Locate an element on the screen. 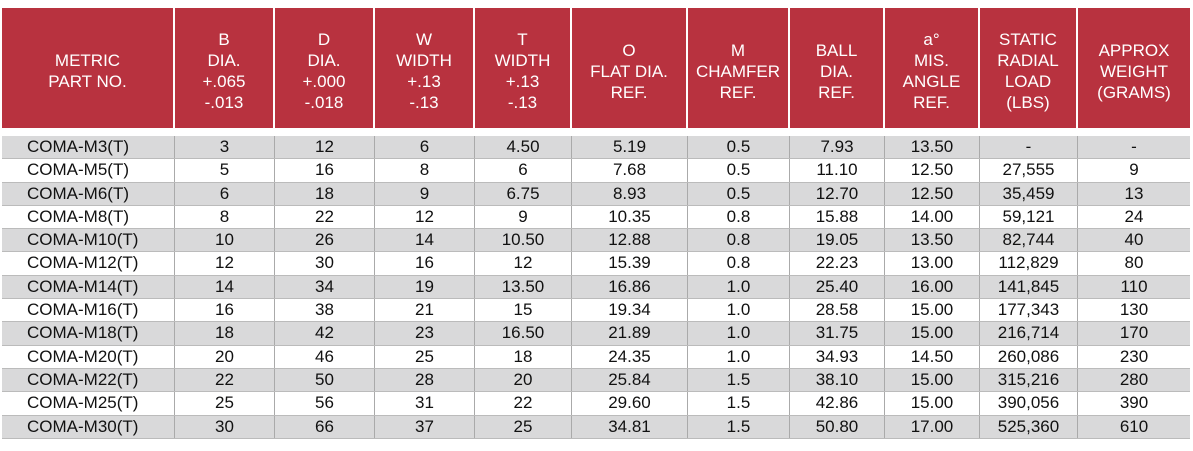 Image resolution: width=1193 pixels, height=451 pixels. table-cell: 21 is located at coordinates (425, 310).